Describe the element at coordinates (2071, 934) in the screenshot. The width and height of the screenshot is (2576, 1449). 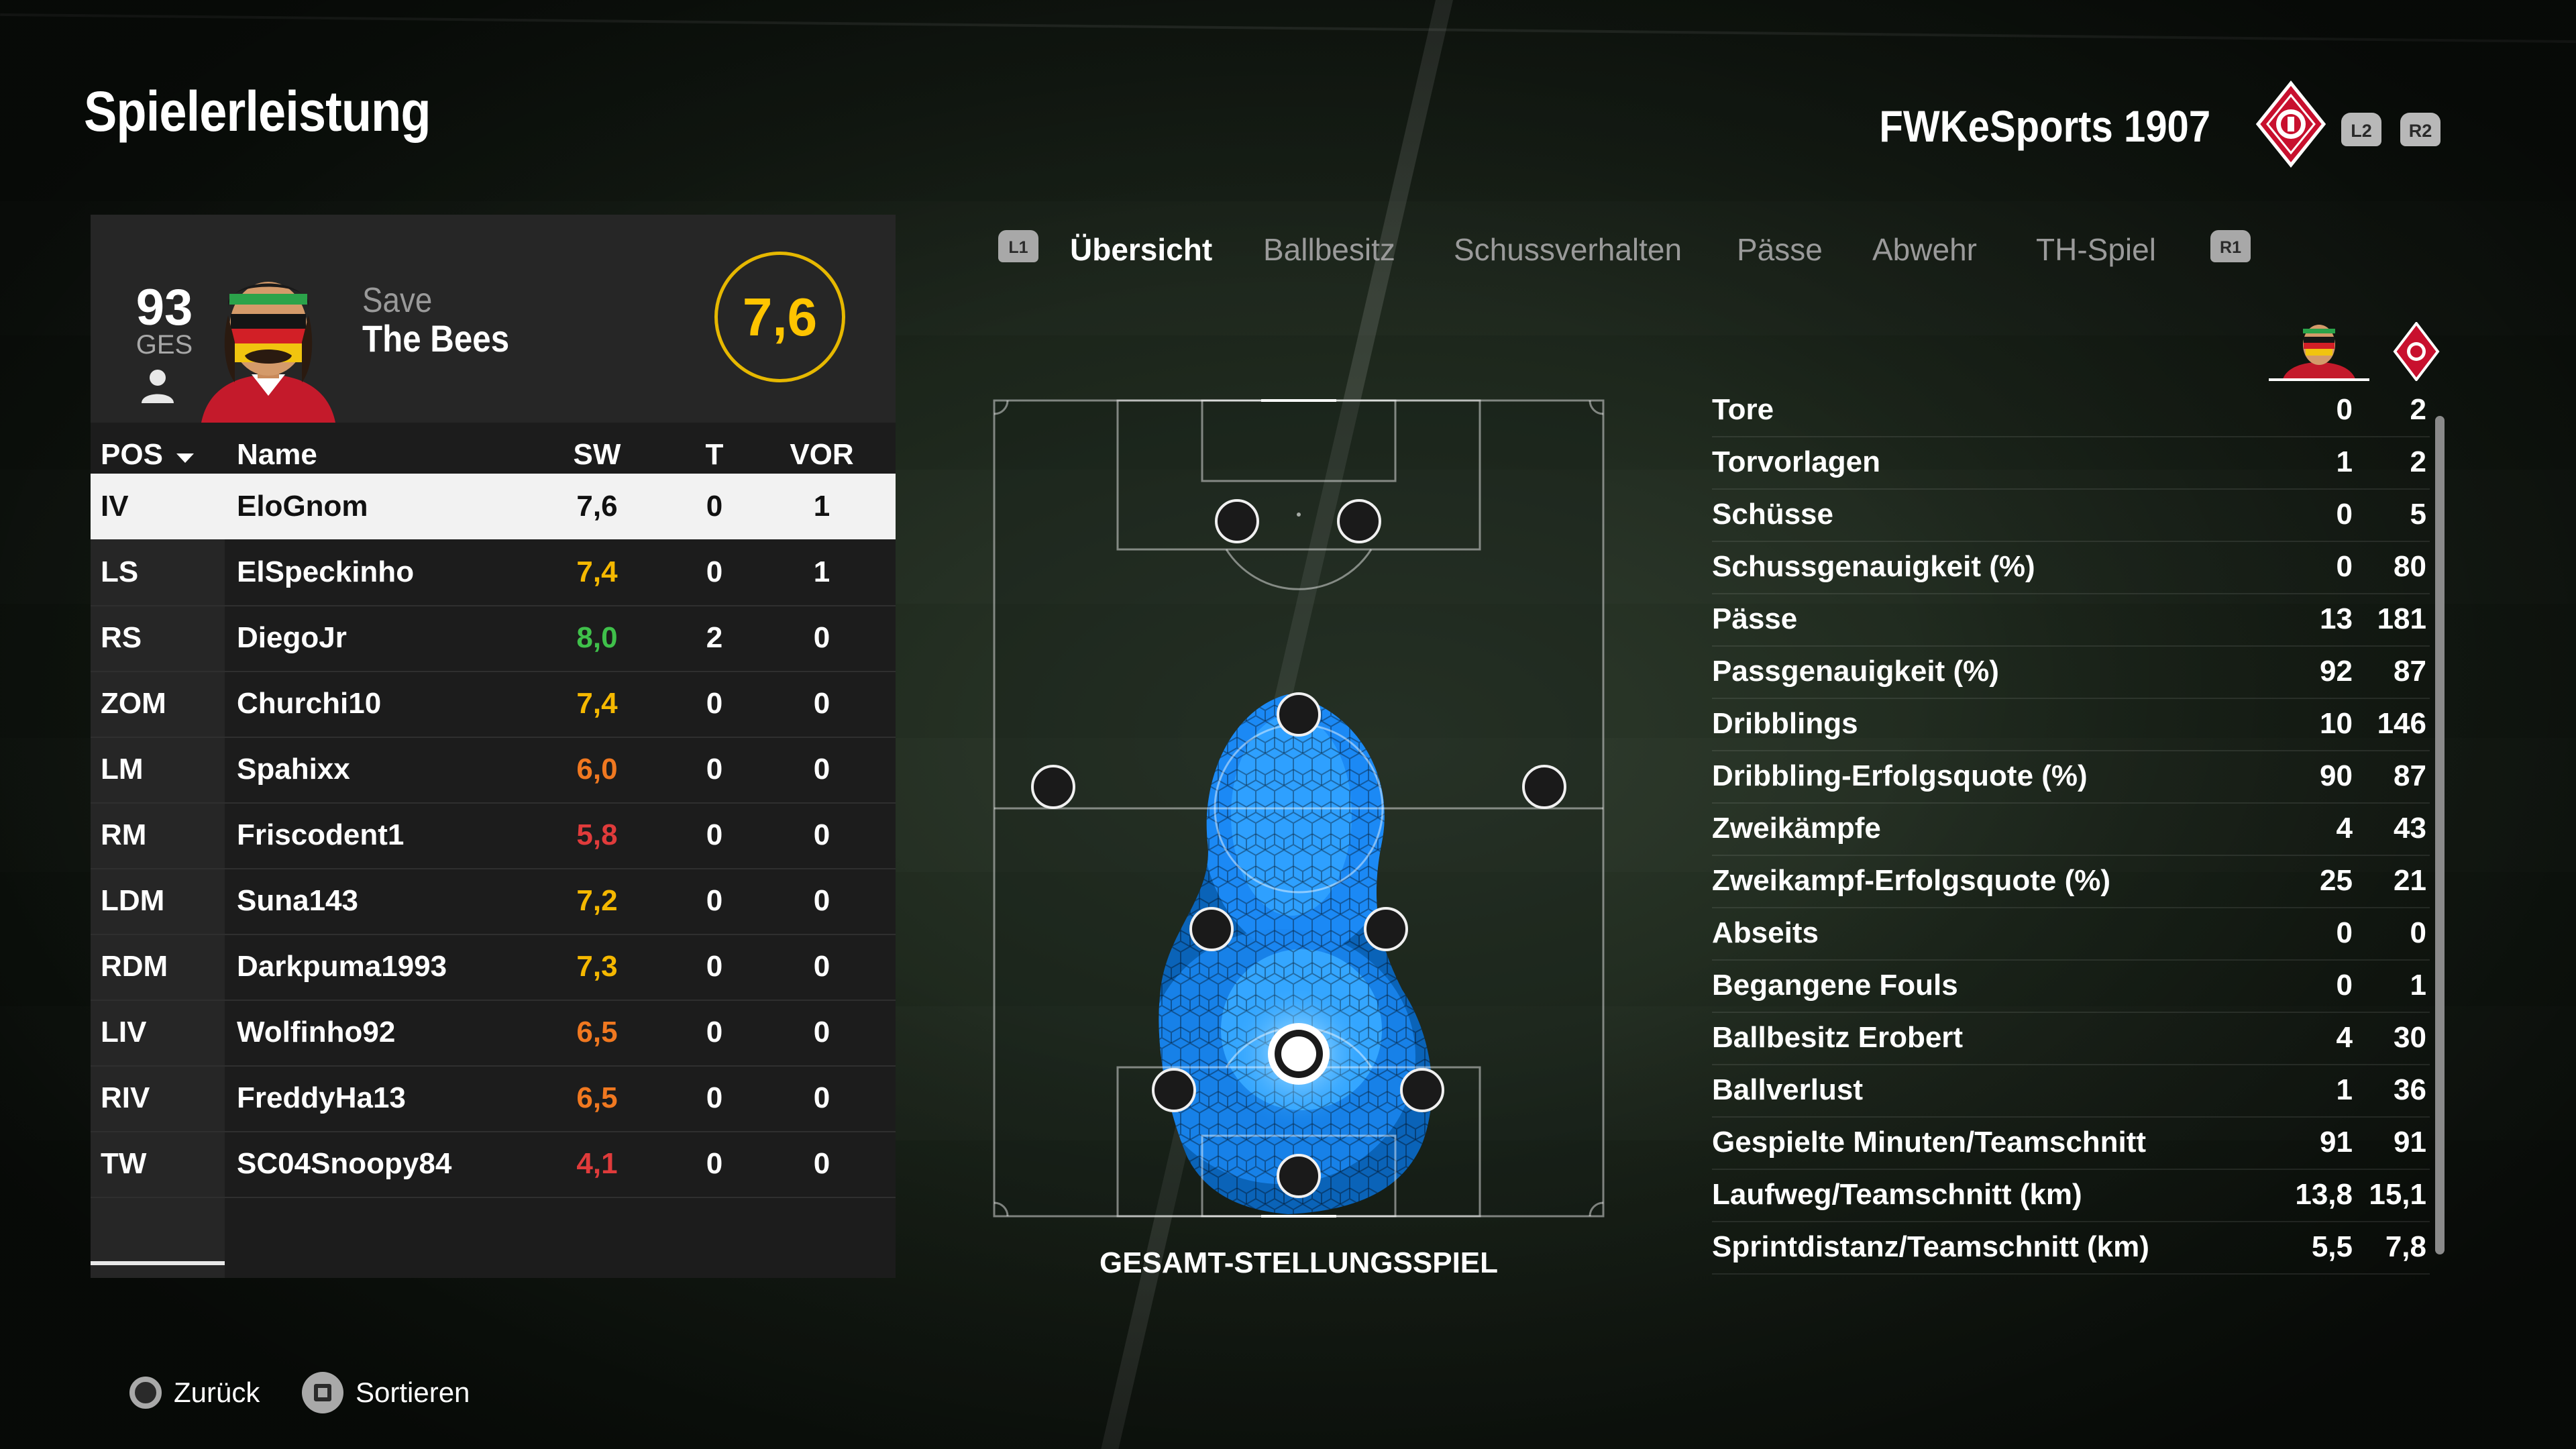
I see `stat-row: Abseits 0 0` at that location.